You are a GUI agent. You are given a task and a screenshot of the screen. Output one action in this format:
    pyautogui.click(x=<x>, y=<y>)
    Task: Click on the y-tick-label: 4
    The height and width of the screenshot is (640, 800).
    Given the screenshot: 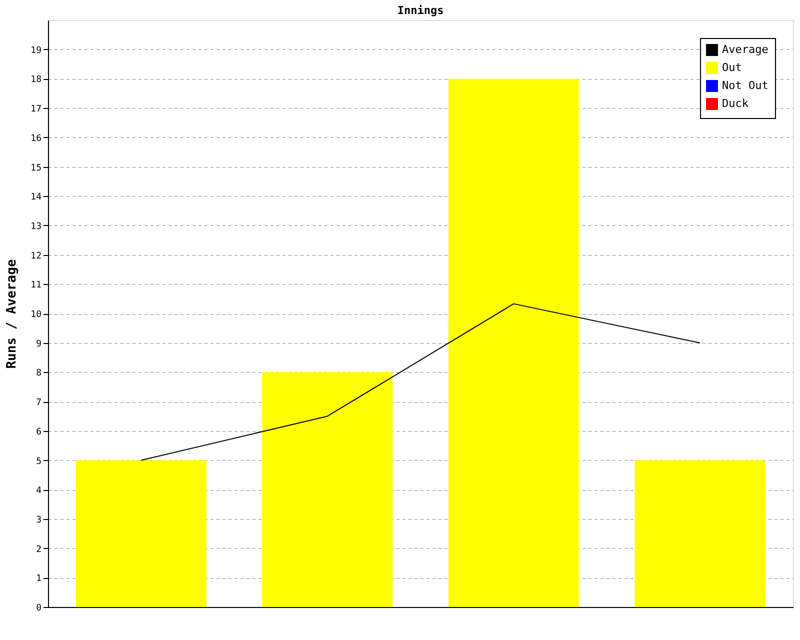 What is the action you would take?
    pyautogui.click(x=39, y=491)
    